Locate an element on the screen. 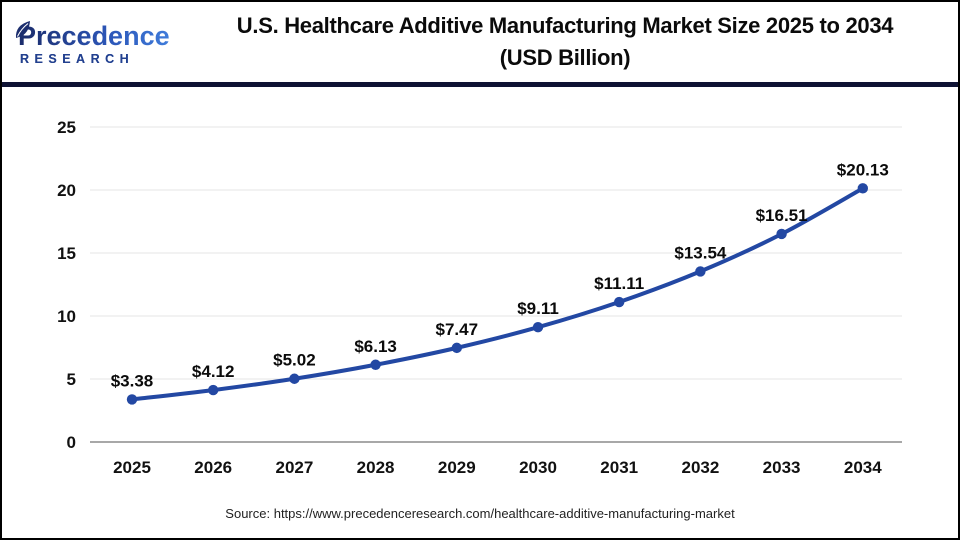 This screenshot has height=540, width=960. x-tick-label: 2030 is located at coordinates (538, 467).